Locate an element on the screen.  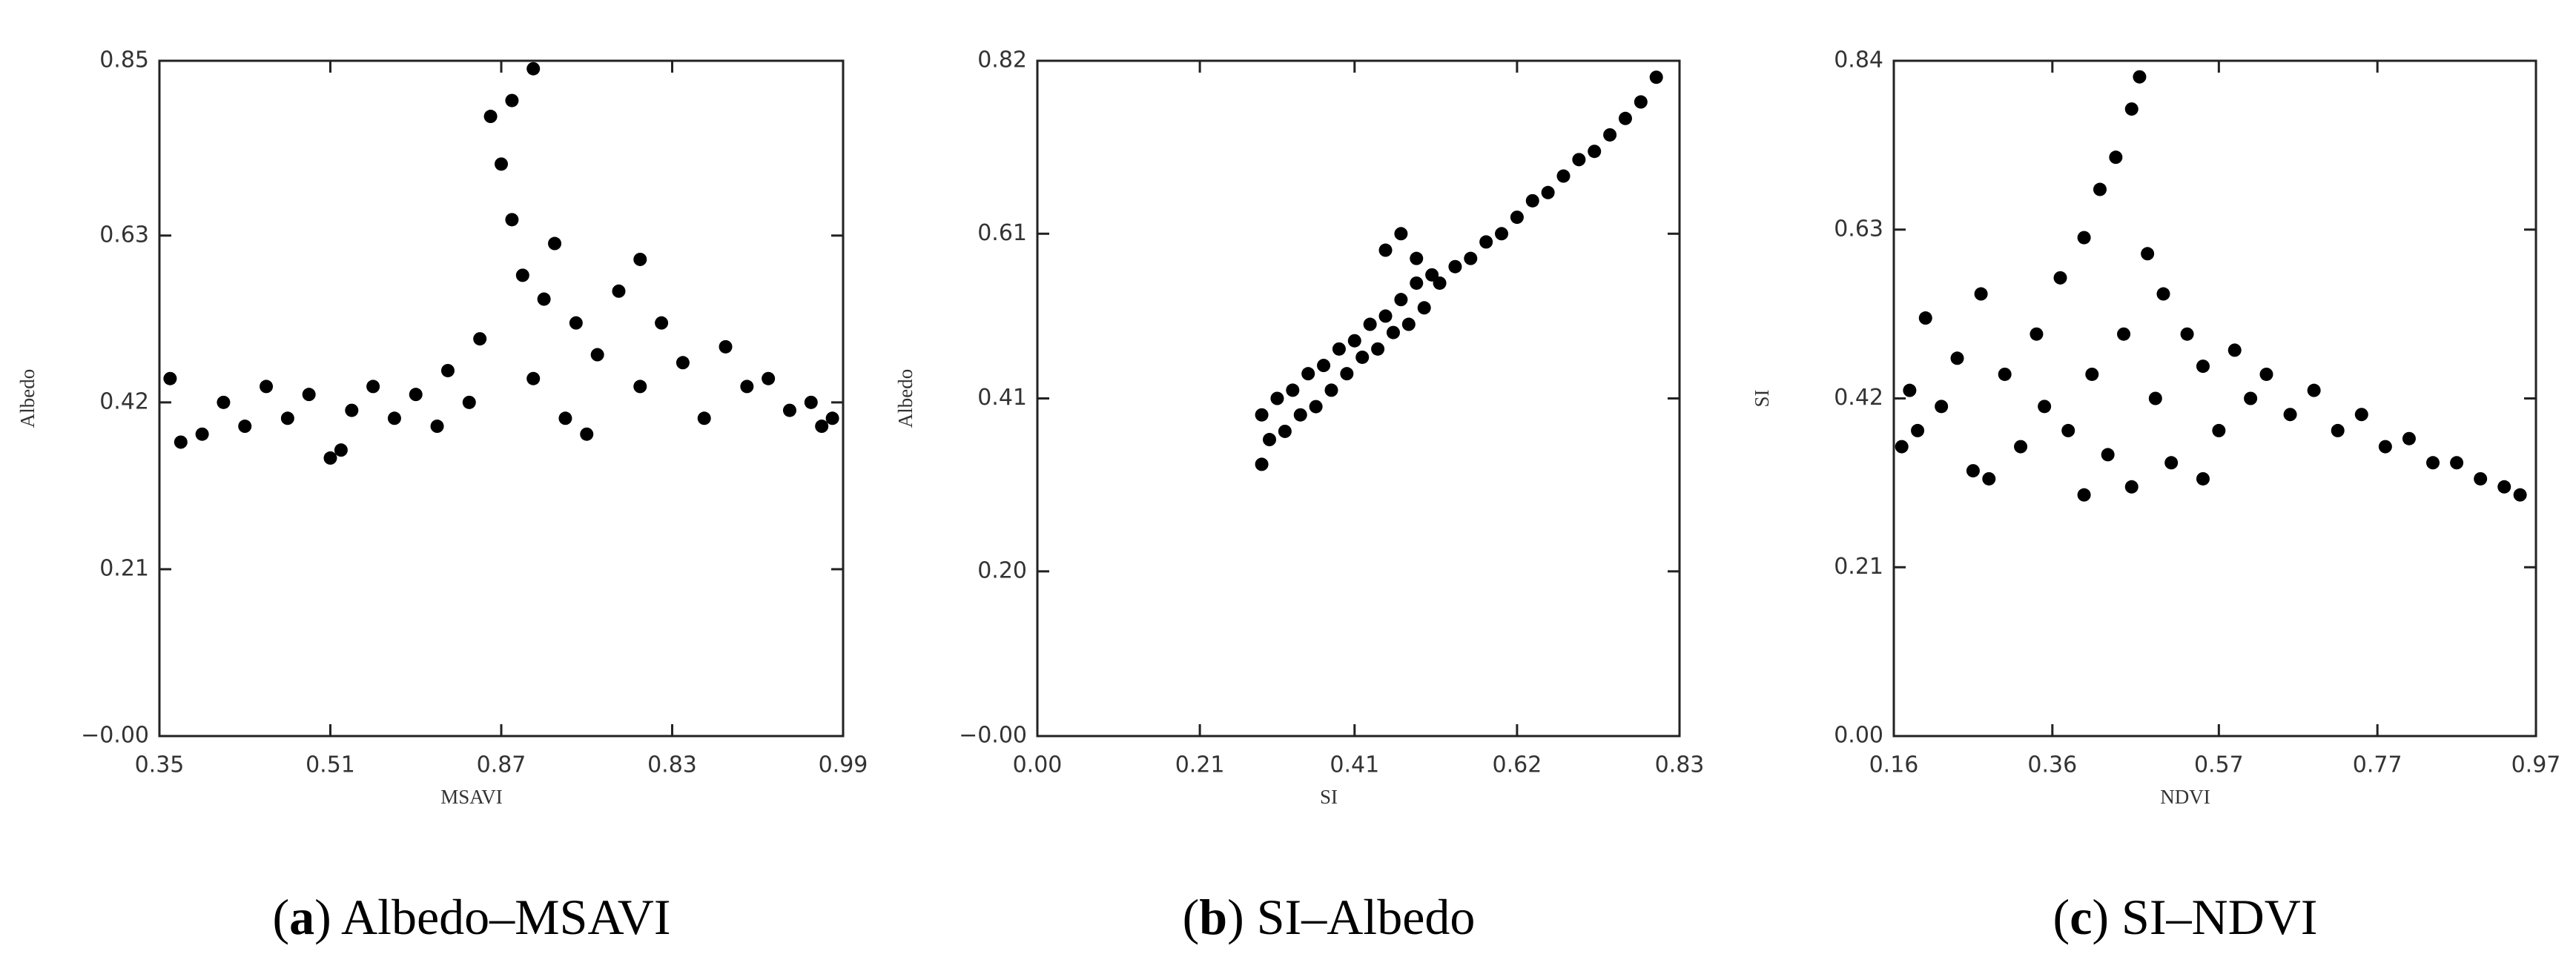
x-tick-label: 0.51 is located at coordinates (330, 765).